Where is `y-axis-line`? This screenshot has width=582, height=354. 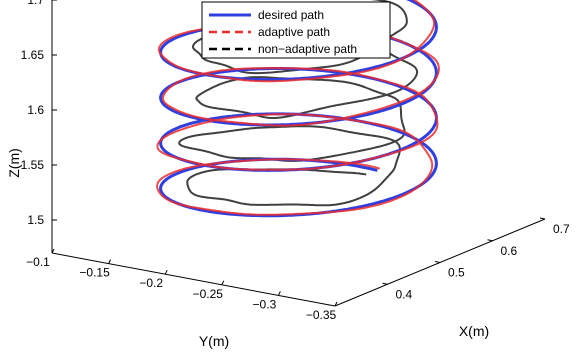
y-axis-line is located at coordinates (193, 279).